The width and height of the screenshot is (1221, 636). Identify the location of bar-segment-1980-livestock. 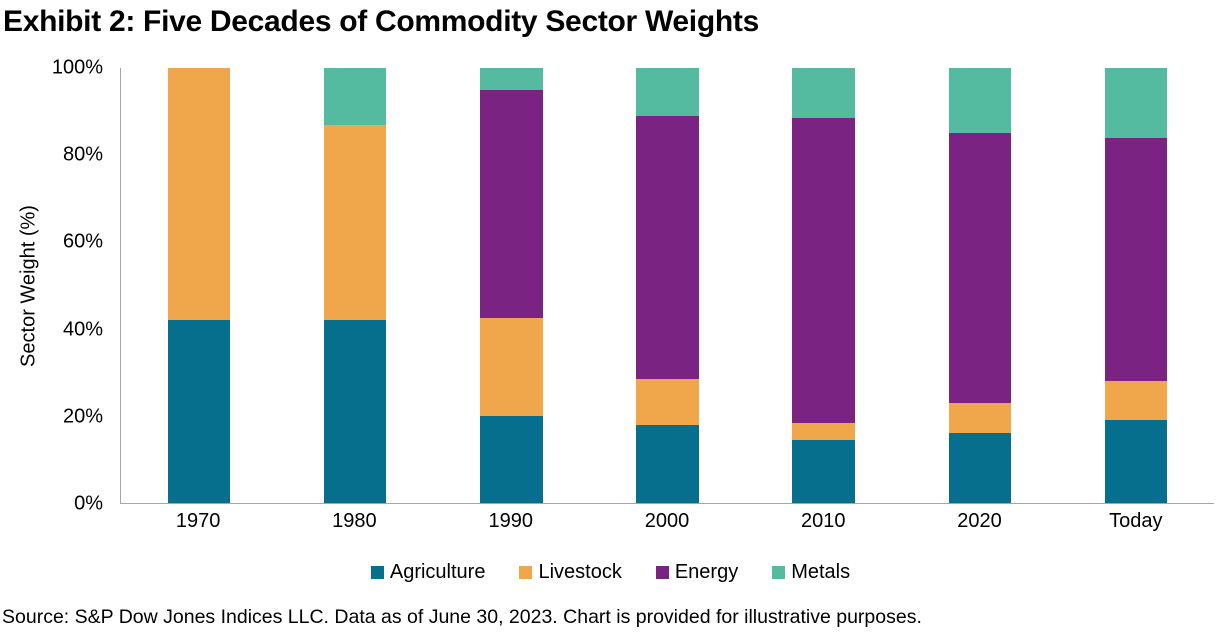
(355, 222).